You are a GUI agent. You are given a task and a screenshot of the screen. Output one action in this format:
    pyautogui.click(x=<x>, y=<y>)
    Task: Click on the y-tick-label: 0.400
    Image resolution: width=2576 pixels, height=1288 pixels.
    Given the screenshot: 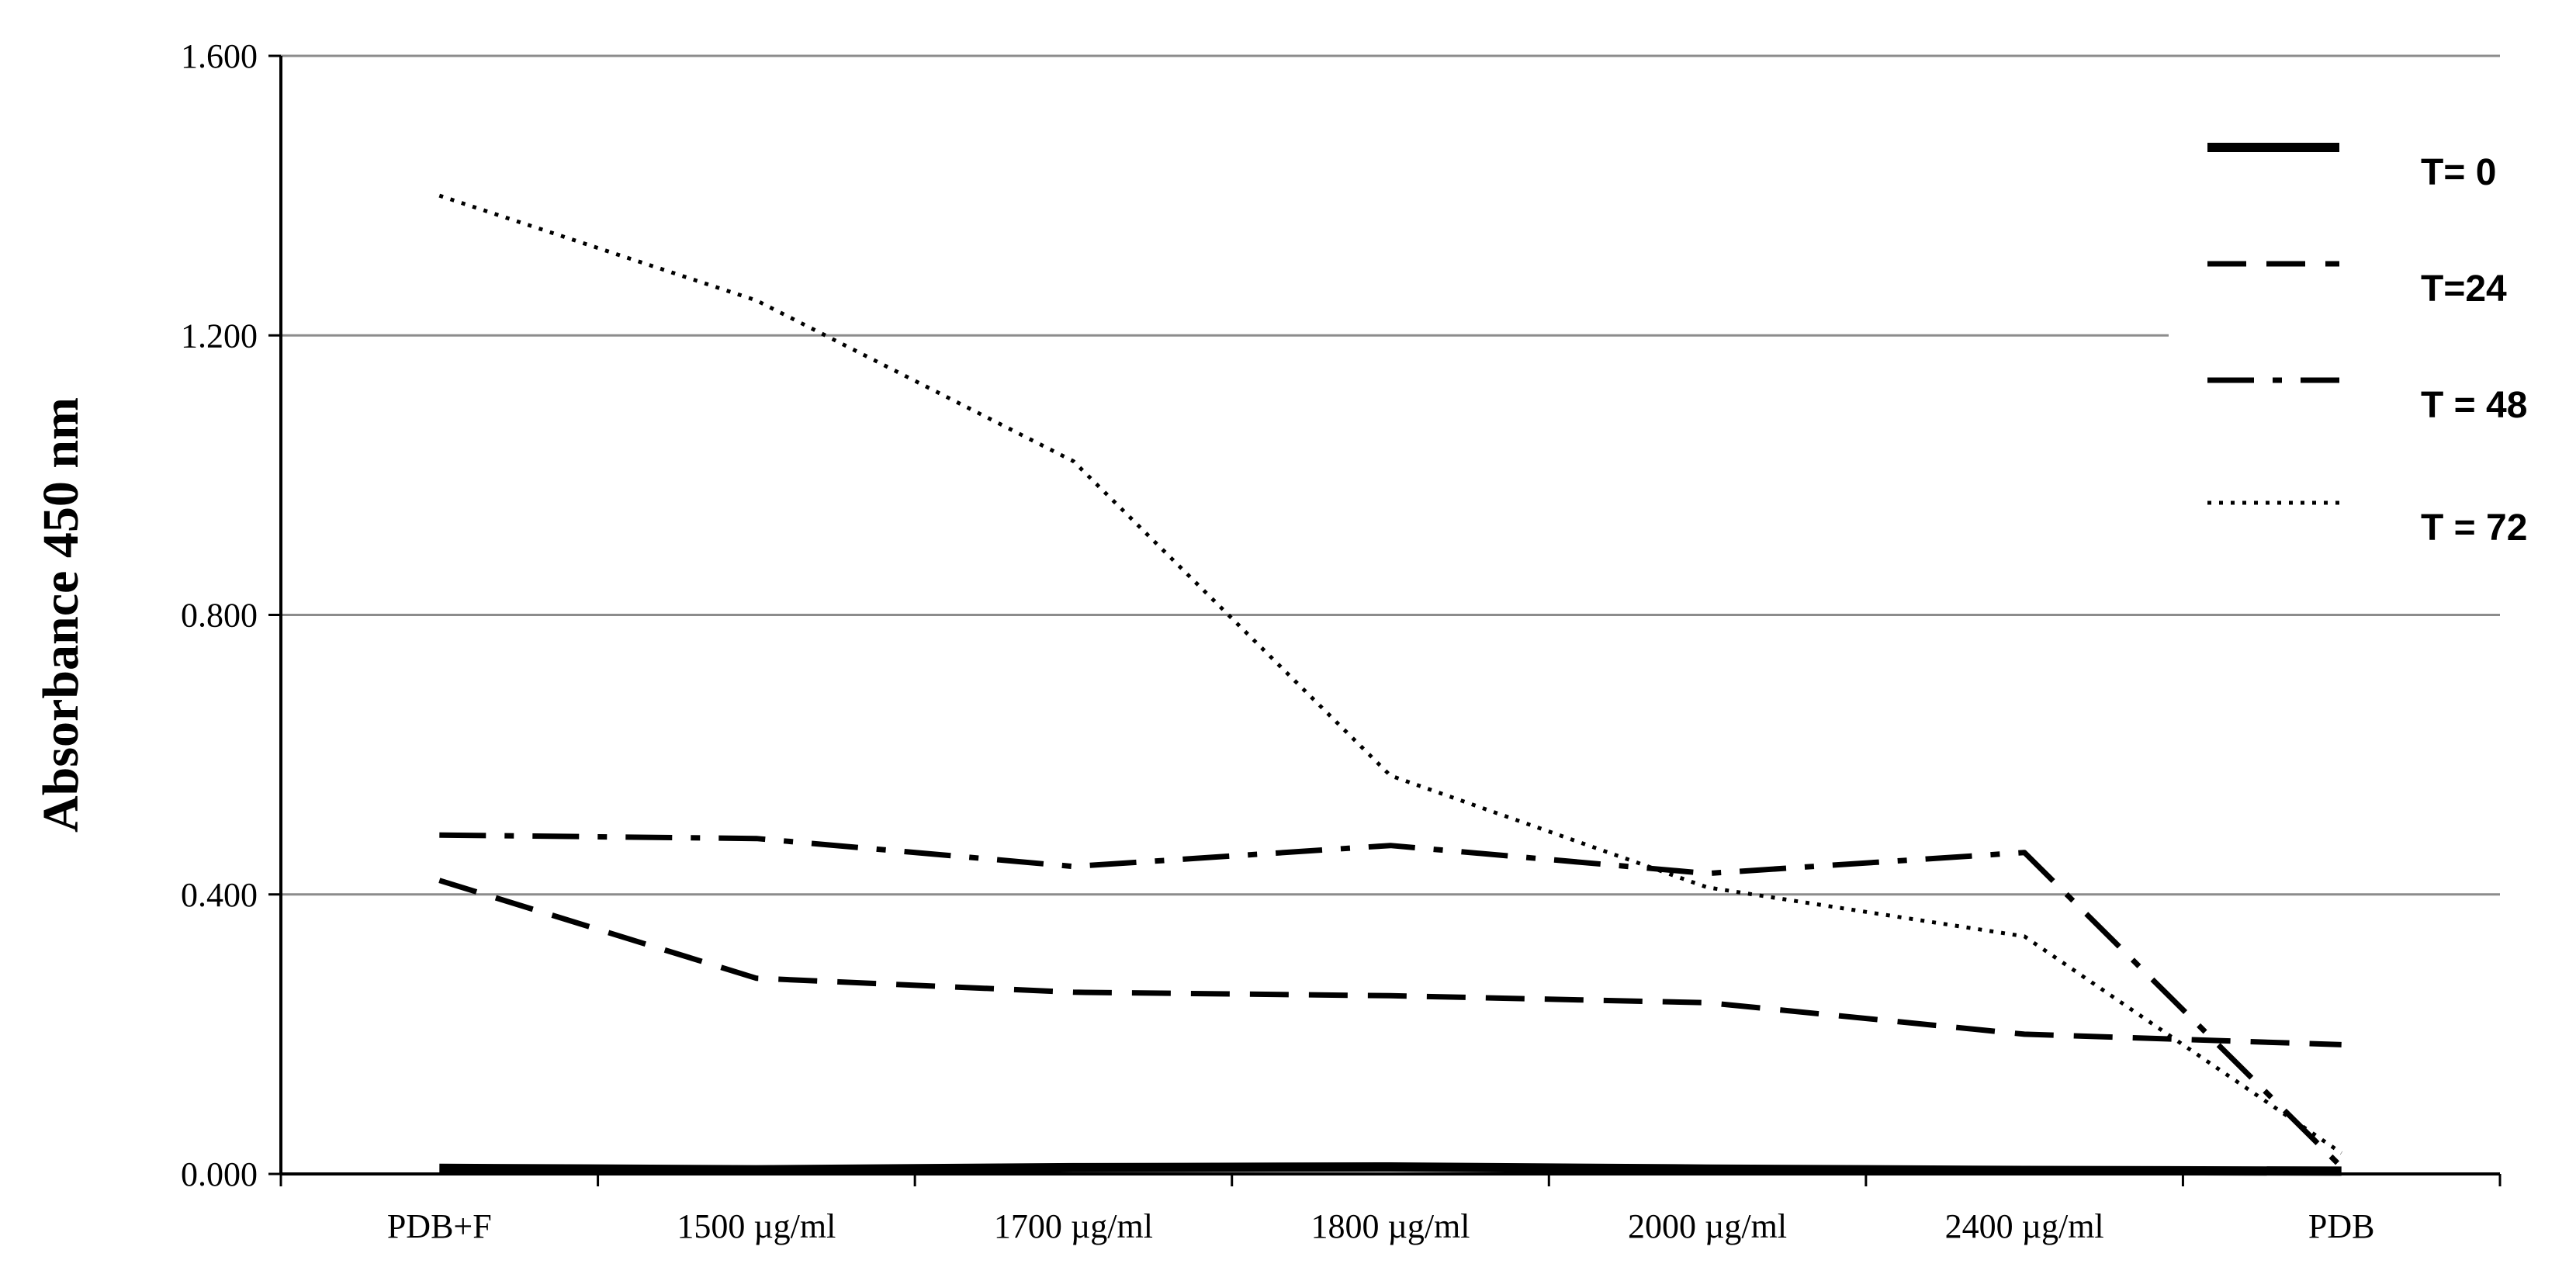 What is the action you would take?
    pyautogui.click(x=219, y=895)
    